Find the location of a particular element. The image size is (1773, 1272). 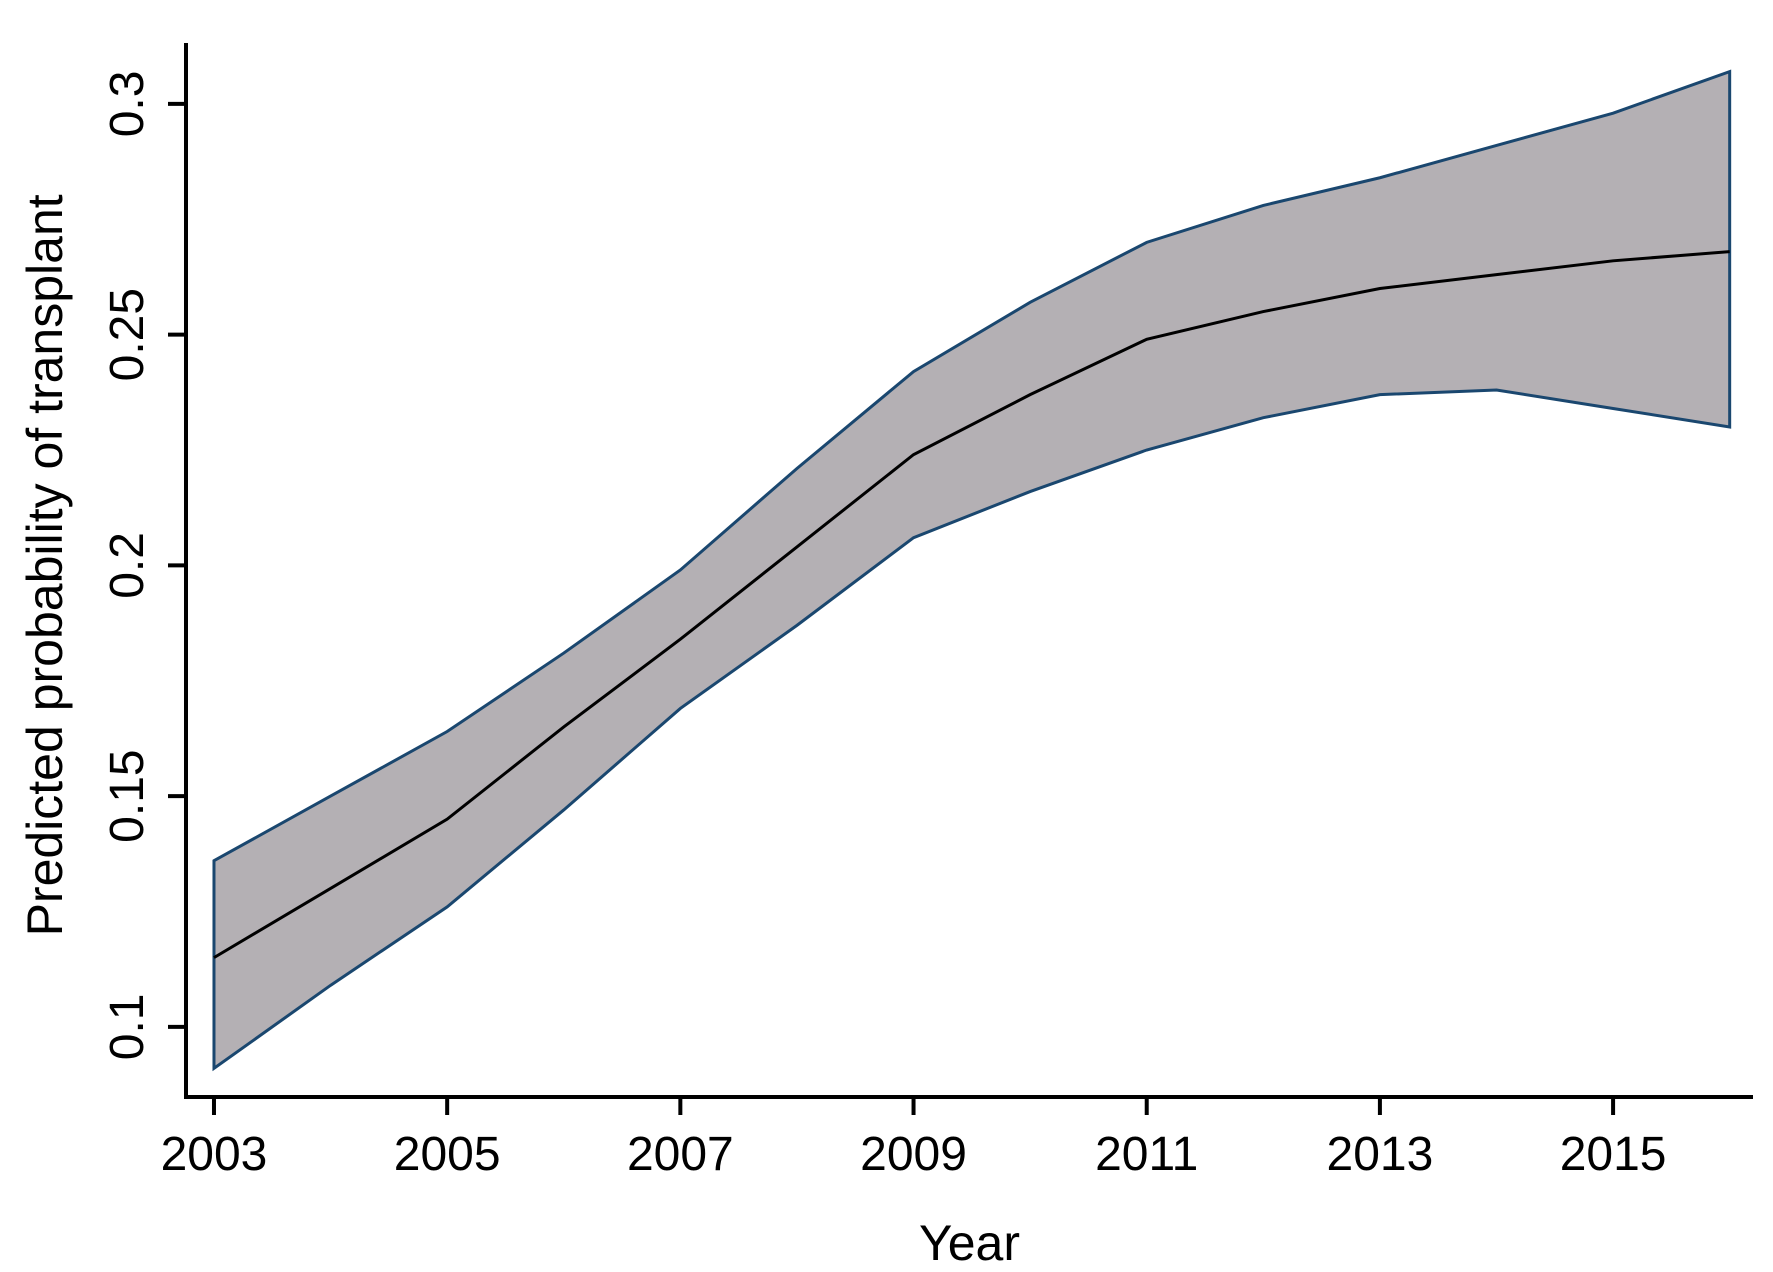

y-tick-label: 0.3 is located at coordinates (127, 104).